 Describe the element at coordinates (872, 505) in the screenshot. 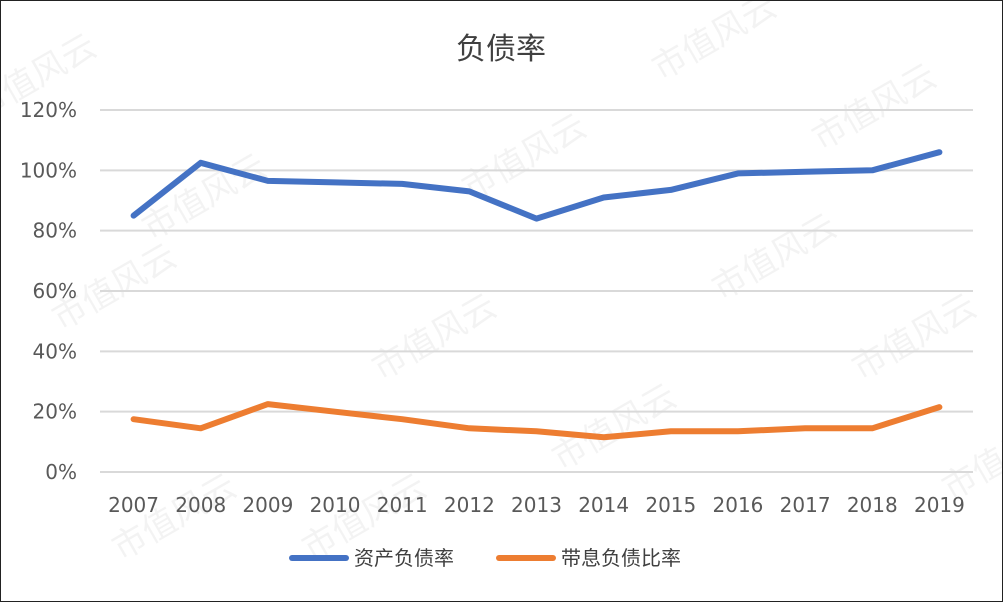

I see `x-tick-label: 2018` at that location.